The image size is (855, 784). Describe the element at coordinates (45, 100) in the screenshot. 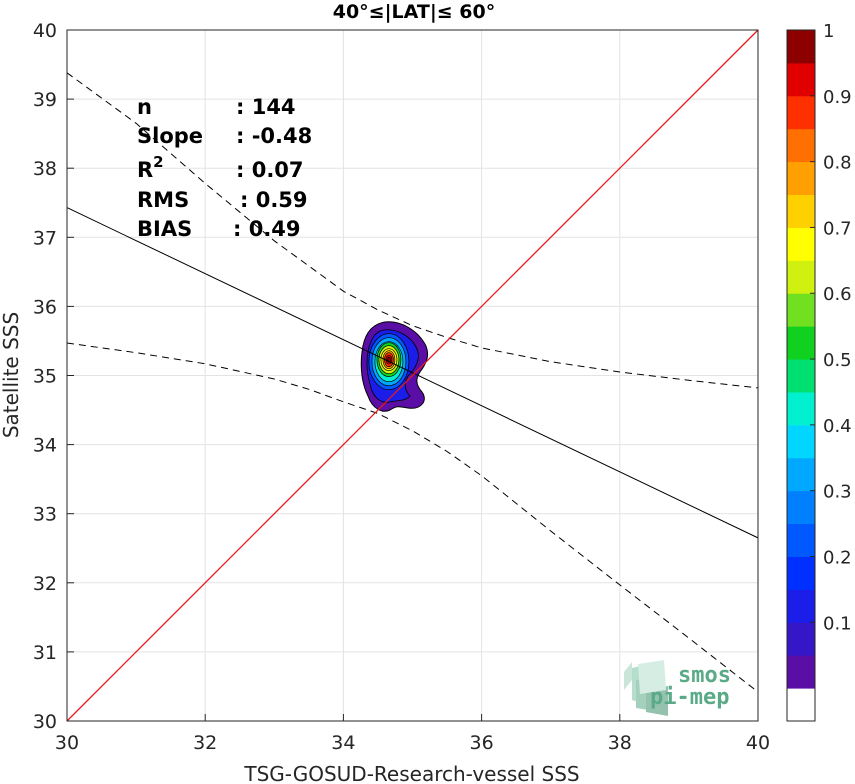

I see `y-tick-label: 39` at that location.